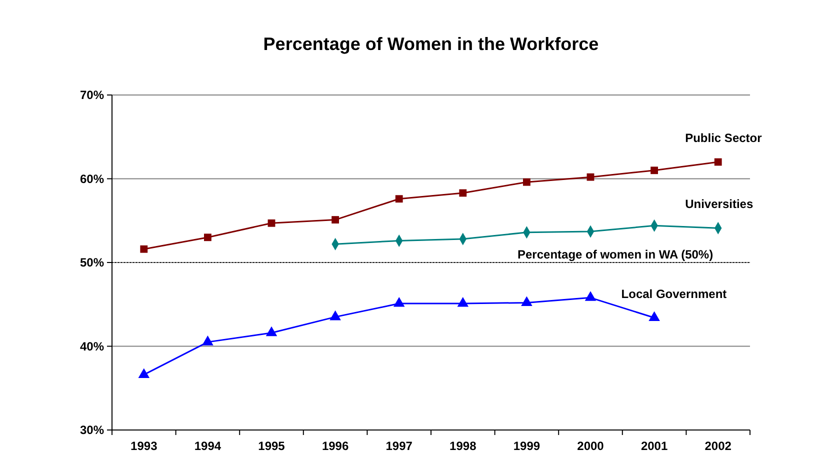 This screenshot has width=824, height=476. What do you see at coordinates (335, 446) in the screenshot?
I see `x-tick-label: 1996` at bounding box center [335, 446].